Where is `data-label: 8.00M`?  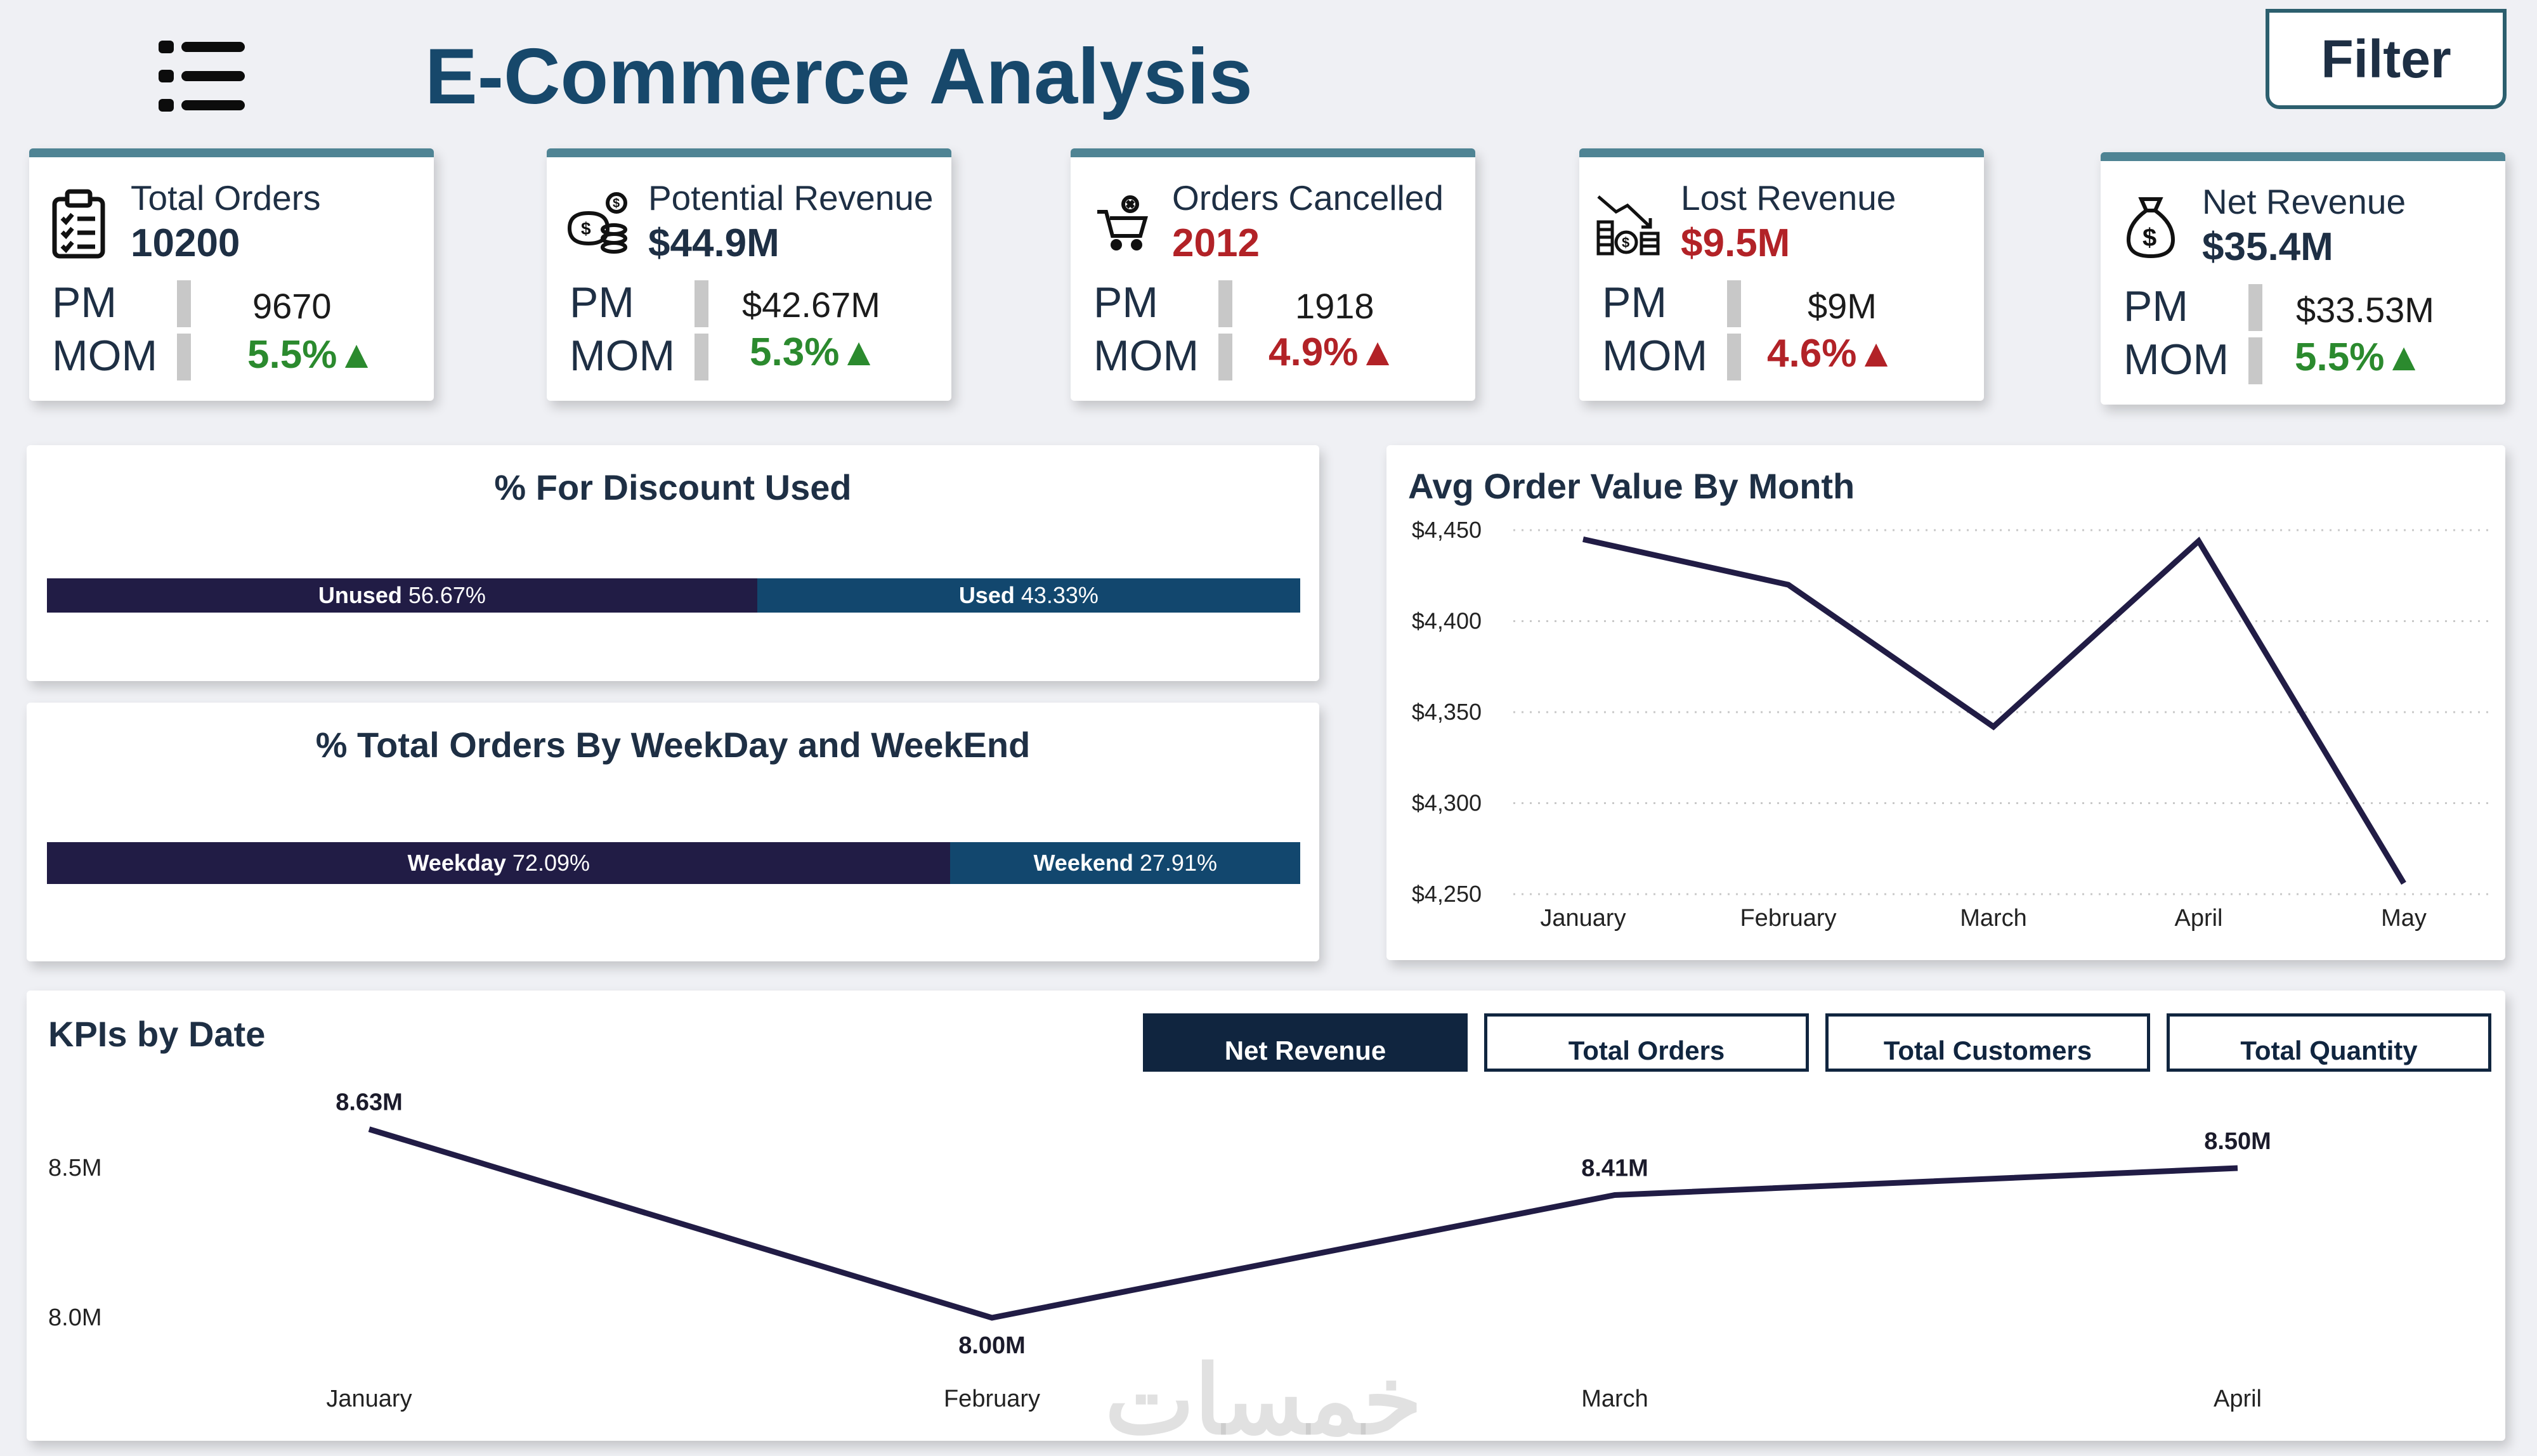 data-label: 8.00M is located at coordinates (992, 1345).